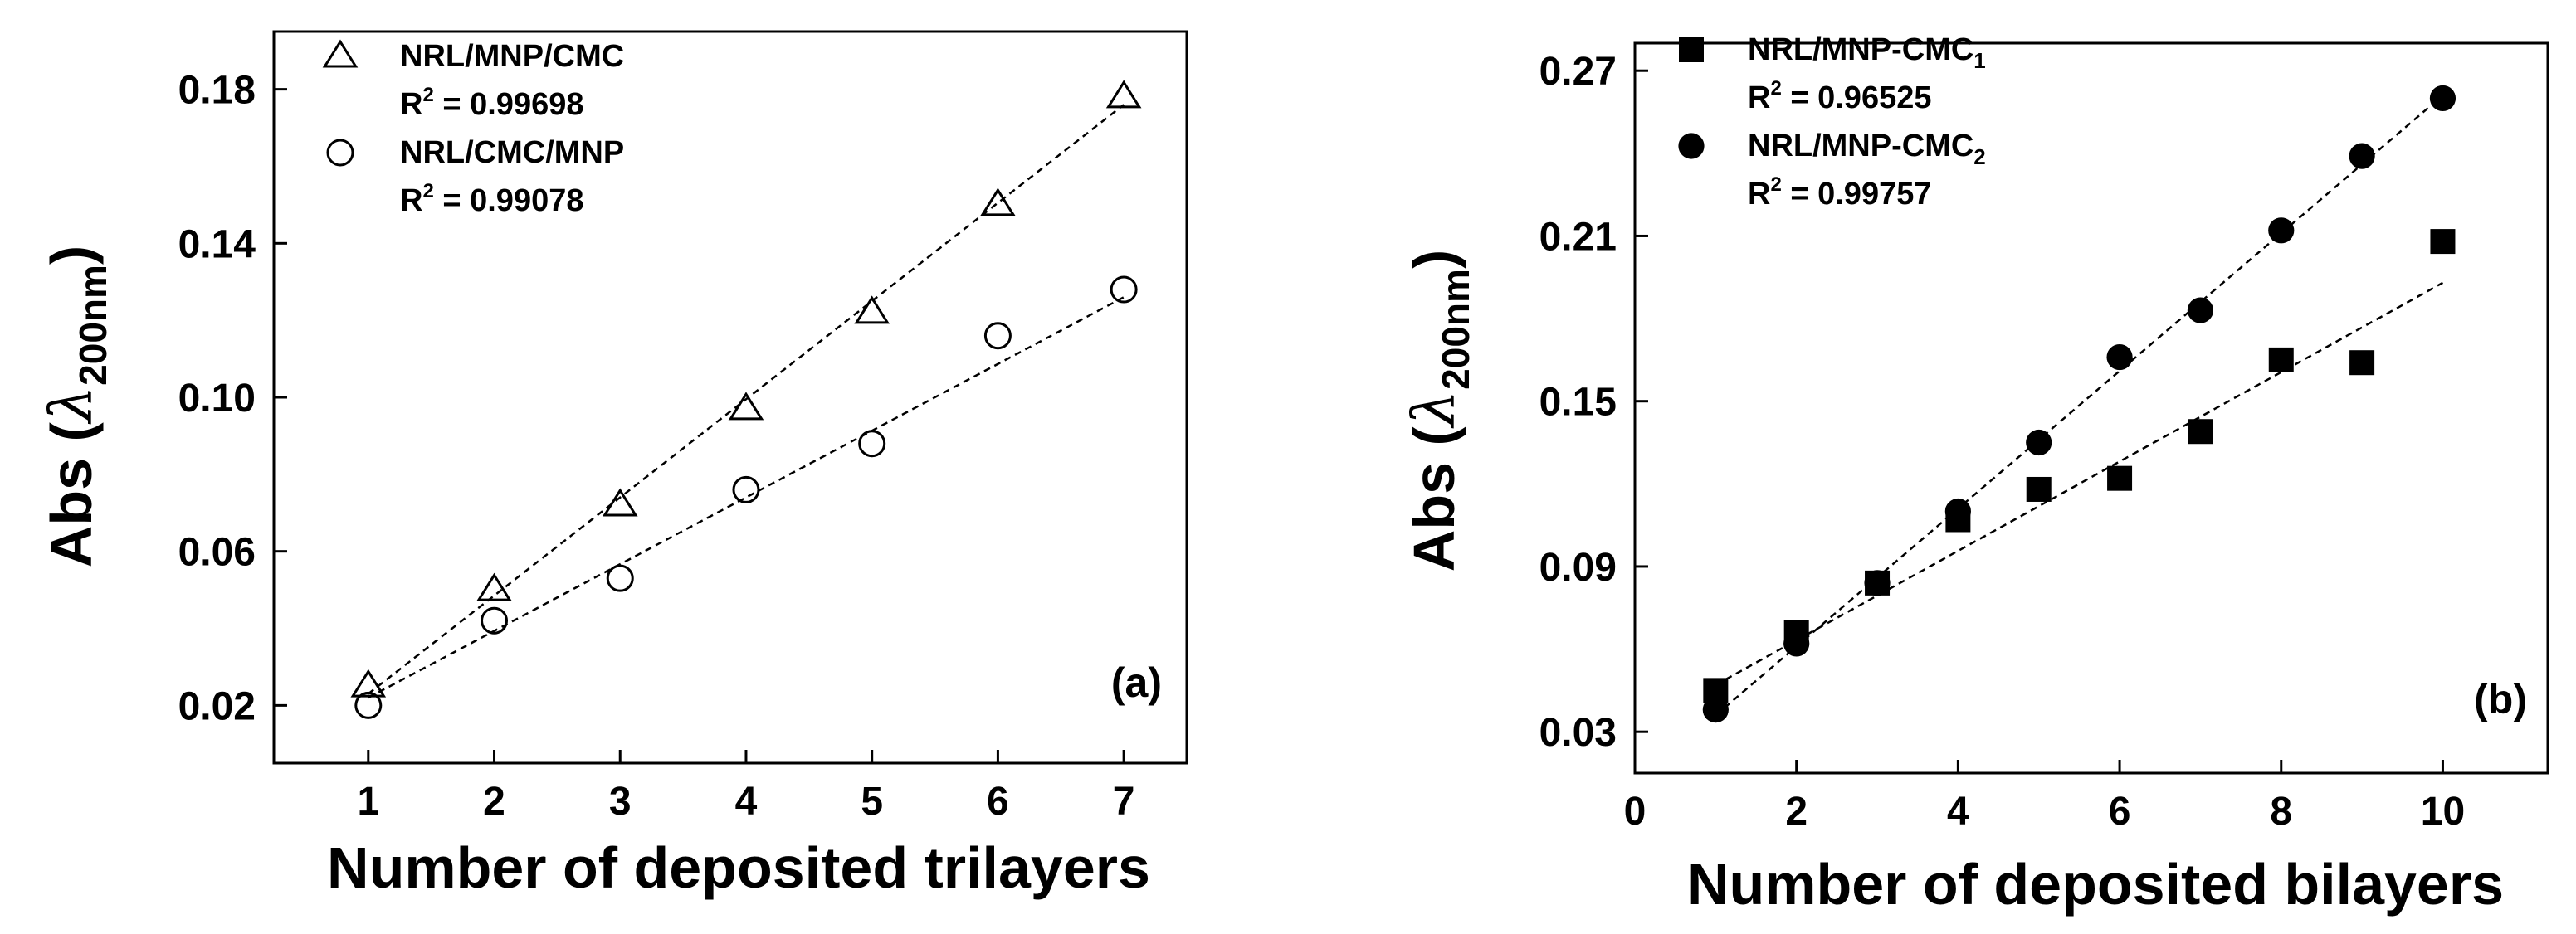 Image resolution: width=2576 pixels, height=934 pixels. What do you see at coordinates (491, 199) in the screenshot?
I see `panel-a-legend-r2-2: R2 = 0.99078` at bounding box center [491, 199].